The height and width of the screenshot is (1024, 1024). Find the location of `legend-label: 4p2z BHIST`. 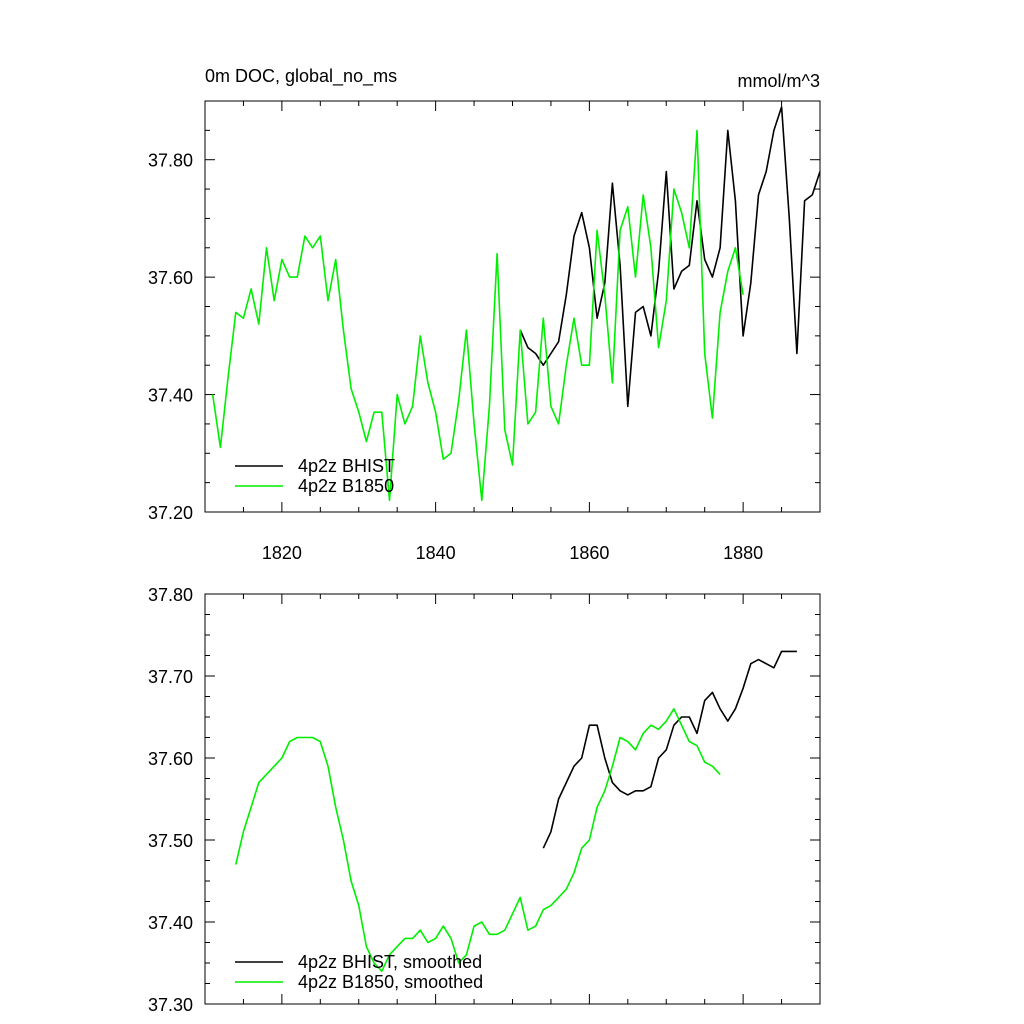

legend-label: 4p2z BHIST is located at coordinates (346, 466).